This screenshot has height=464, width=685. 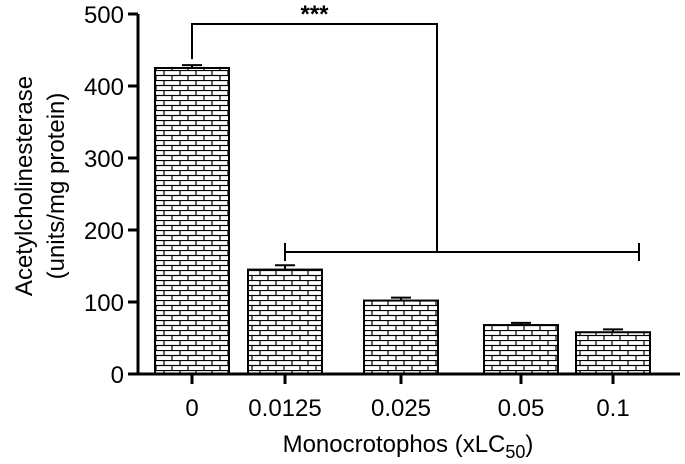 What do you see at coordinates (104, 303) in the screenshot?
I see `y-tick-label: 100` at bounding box center [104, 303].